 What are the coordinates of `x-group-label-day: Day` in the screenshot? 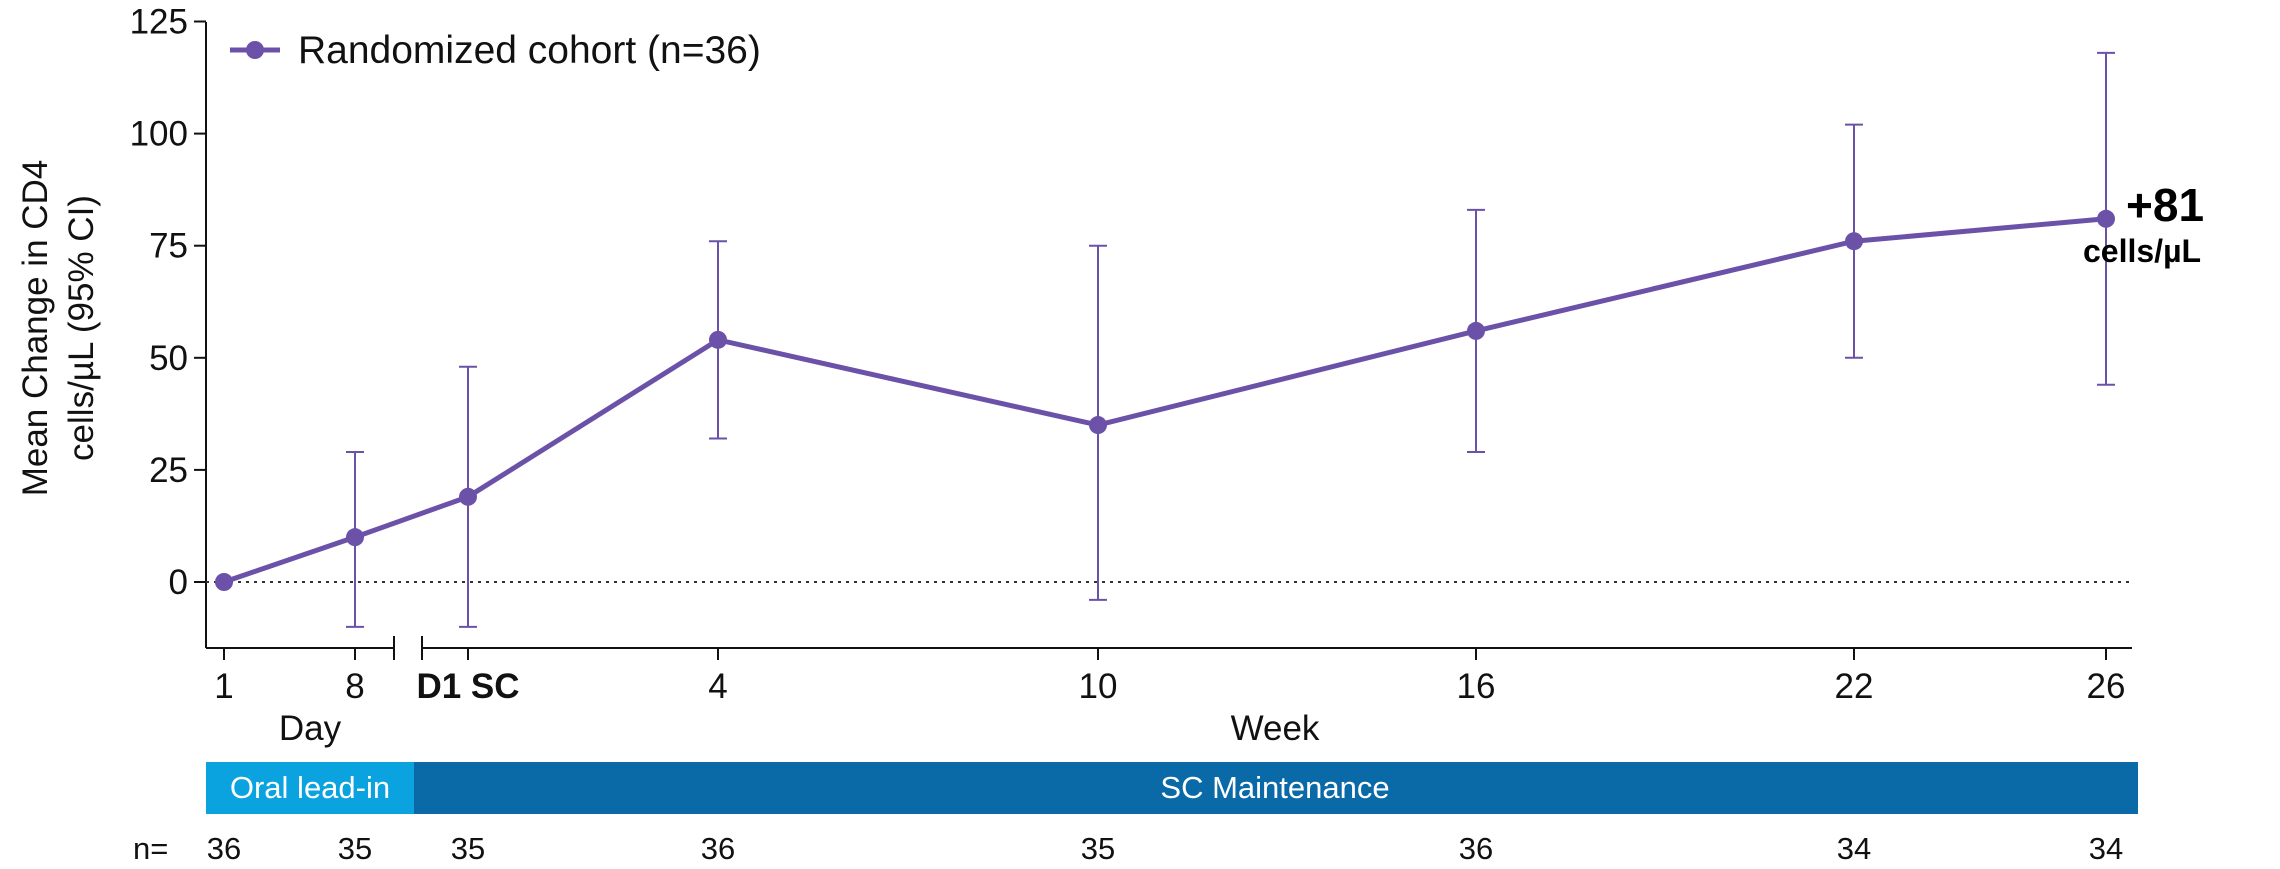 It's located at (310, 728).